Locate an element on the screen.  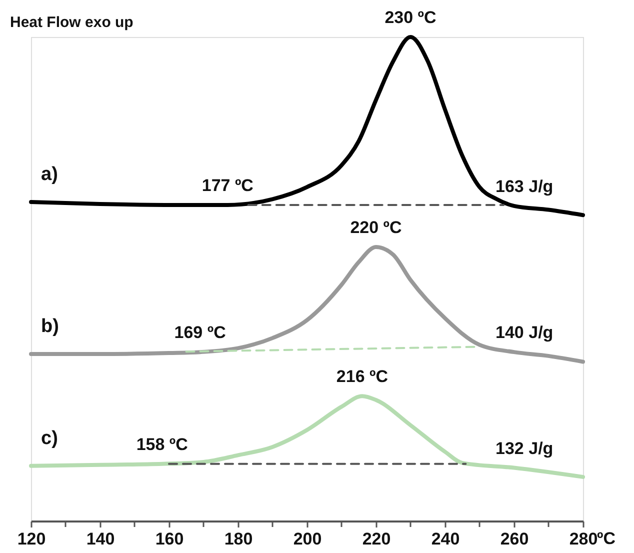
series-label: b) is located at coordinates (50, 327).